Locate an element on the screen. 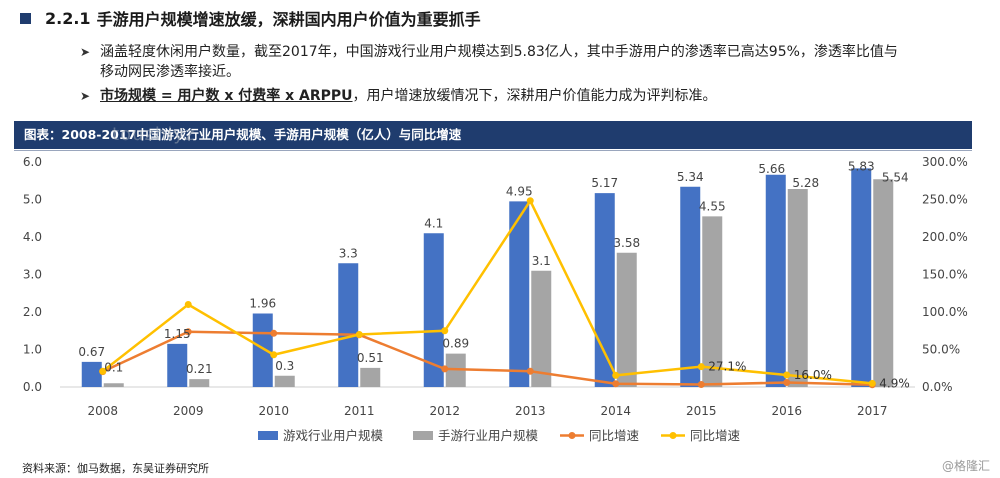 The image size is (1000, 478). section-heading: 2.2.1 手游用户规模增速放缓，深耕国内用户价值为重要抓手 is located at coordinates (250, 18).